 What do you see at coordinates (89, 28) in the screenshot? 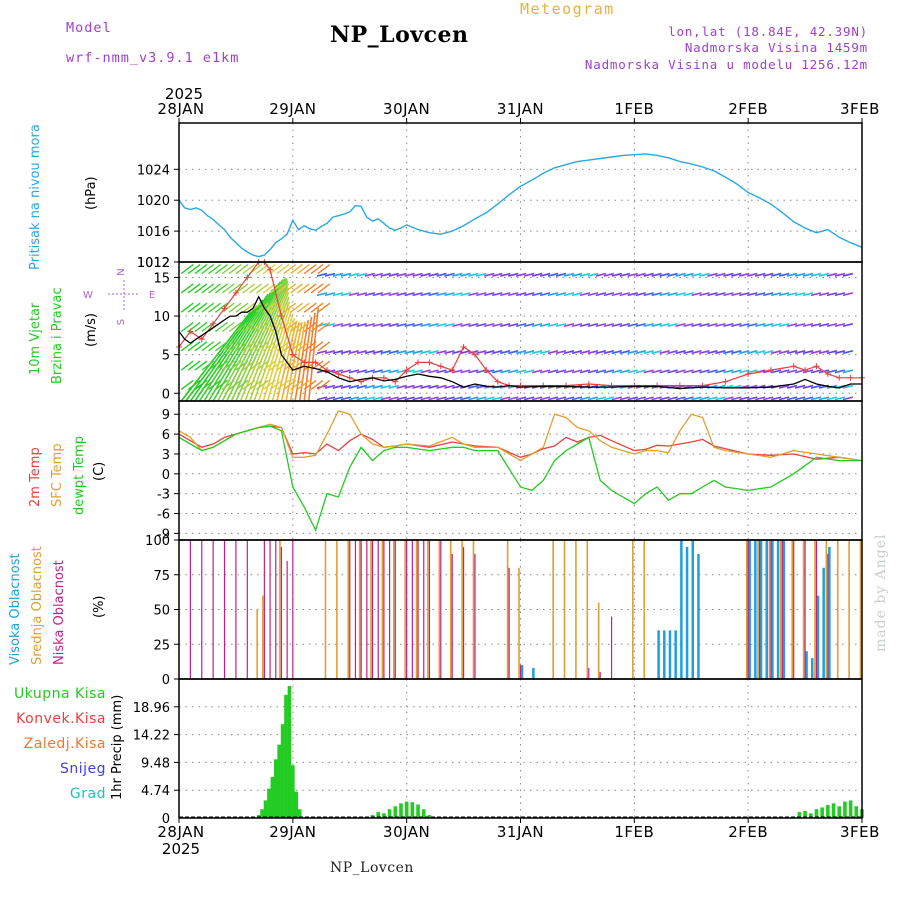
I see `model-label: Model` at bounding box center [89, 28].